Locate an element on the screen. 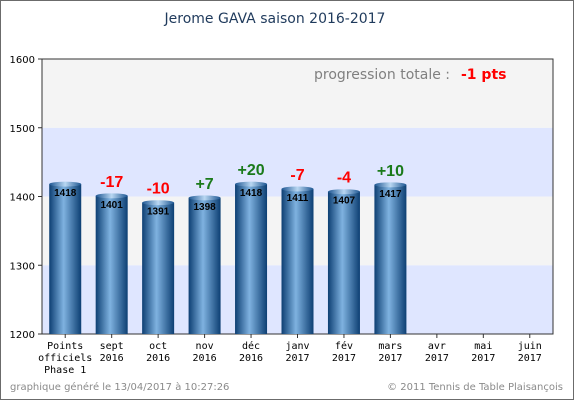 This screenshot has width=574, height=400. footer-copyright: © 2011 Tennis de Table Plaisançois is located at coordinates (475, 387).